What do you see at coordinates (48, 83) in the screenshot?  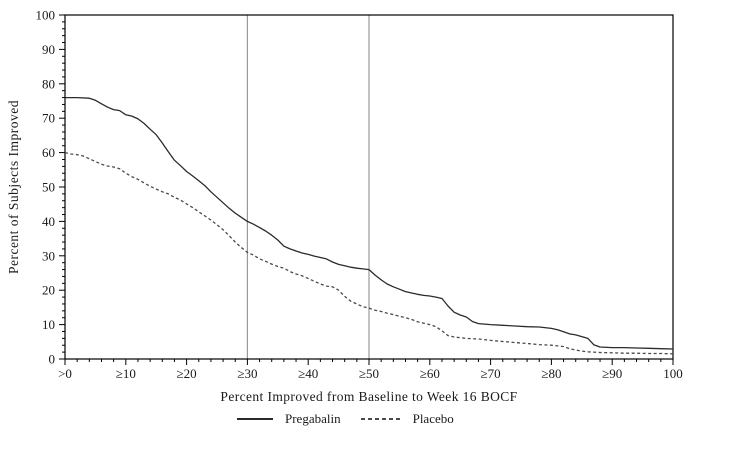 I see `y-tick-label: 80` at bounding box center [48, 83].